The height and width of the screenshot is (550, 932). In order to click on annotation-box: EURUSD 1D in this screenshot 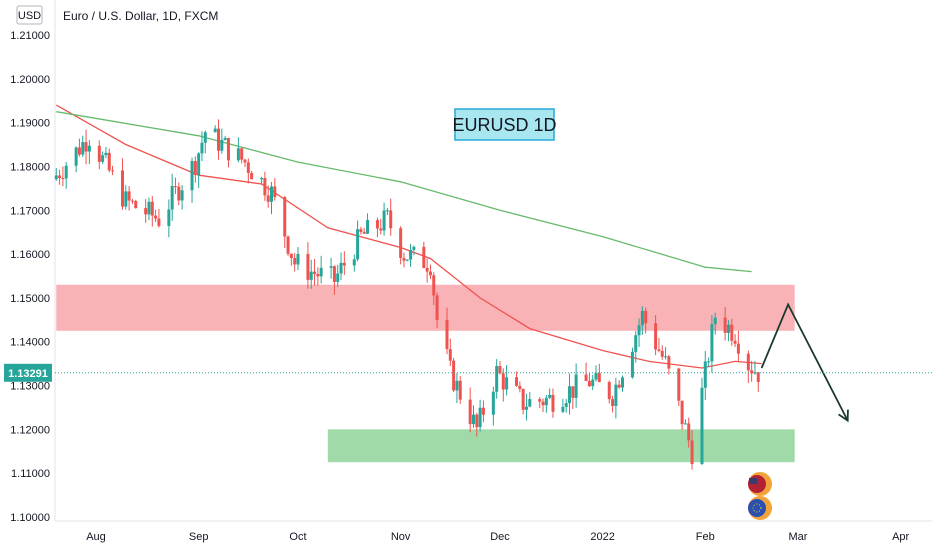, I will do `click(504, 124)`.